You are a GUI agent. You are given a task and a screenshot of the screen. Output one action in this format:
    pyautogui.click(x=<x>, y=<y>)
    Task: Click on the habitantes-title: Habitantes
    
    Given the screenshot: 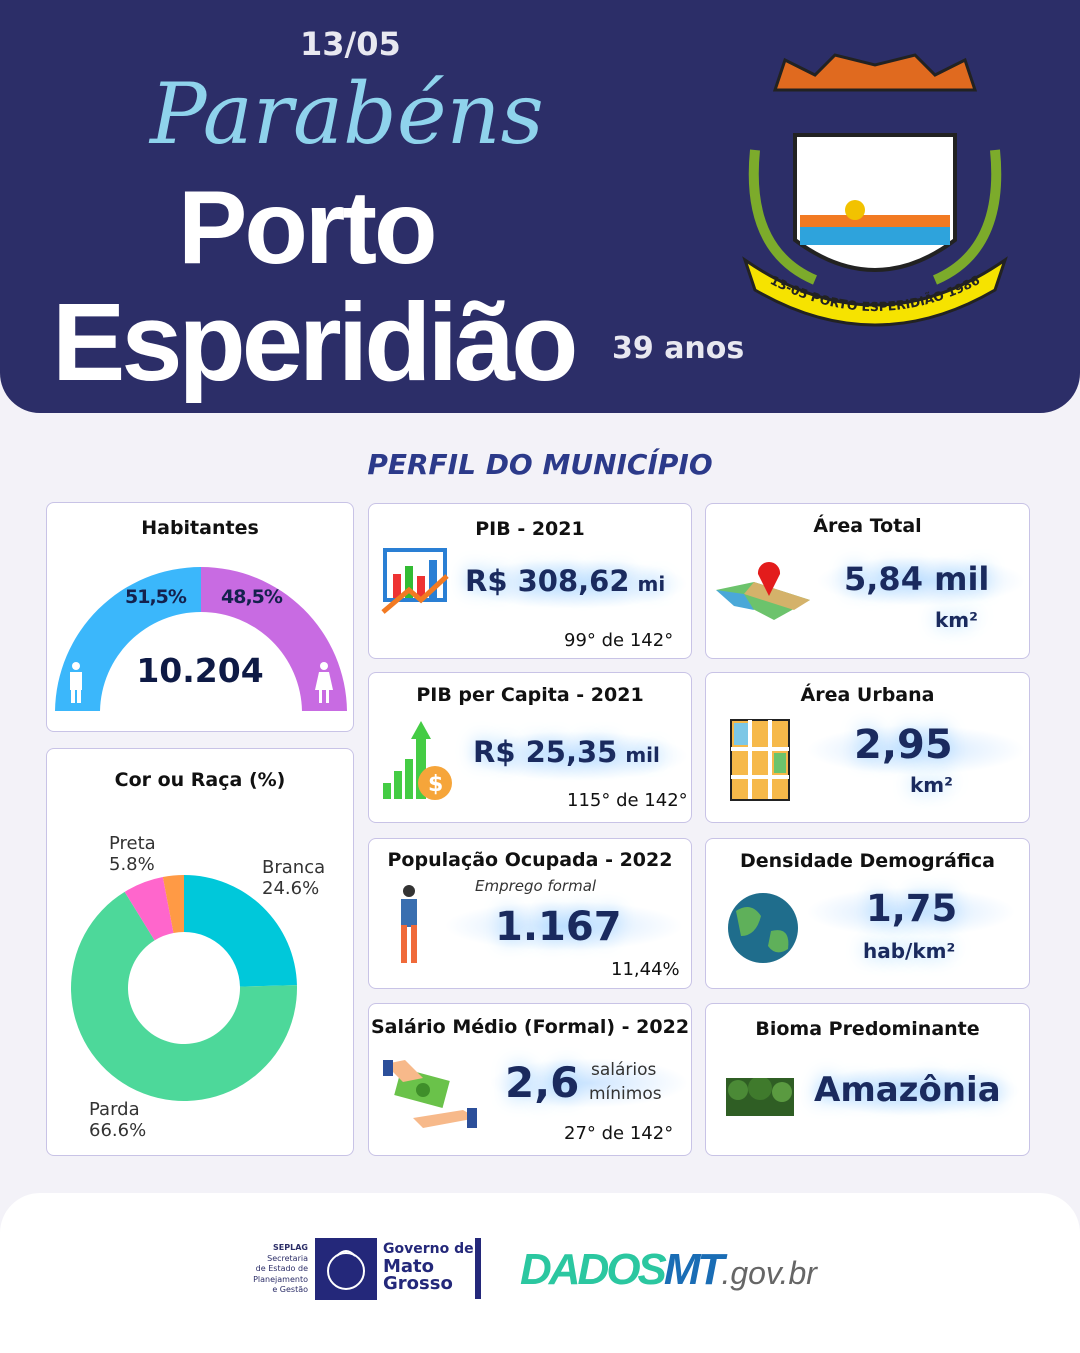 What is the action you would take?
    pyautogui.click(x=200, y=528)
    